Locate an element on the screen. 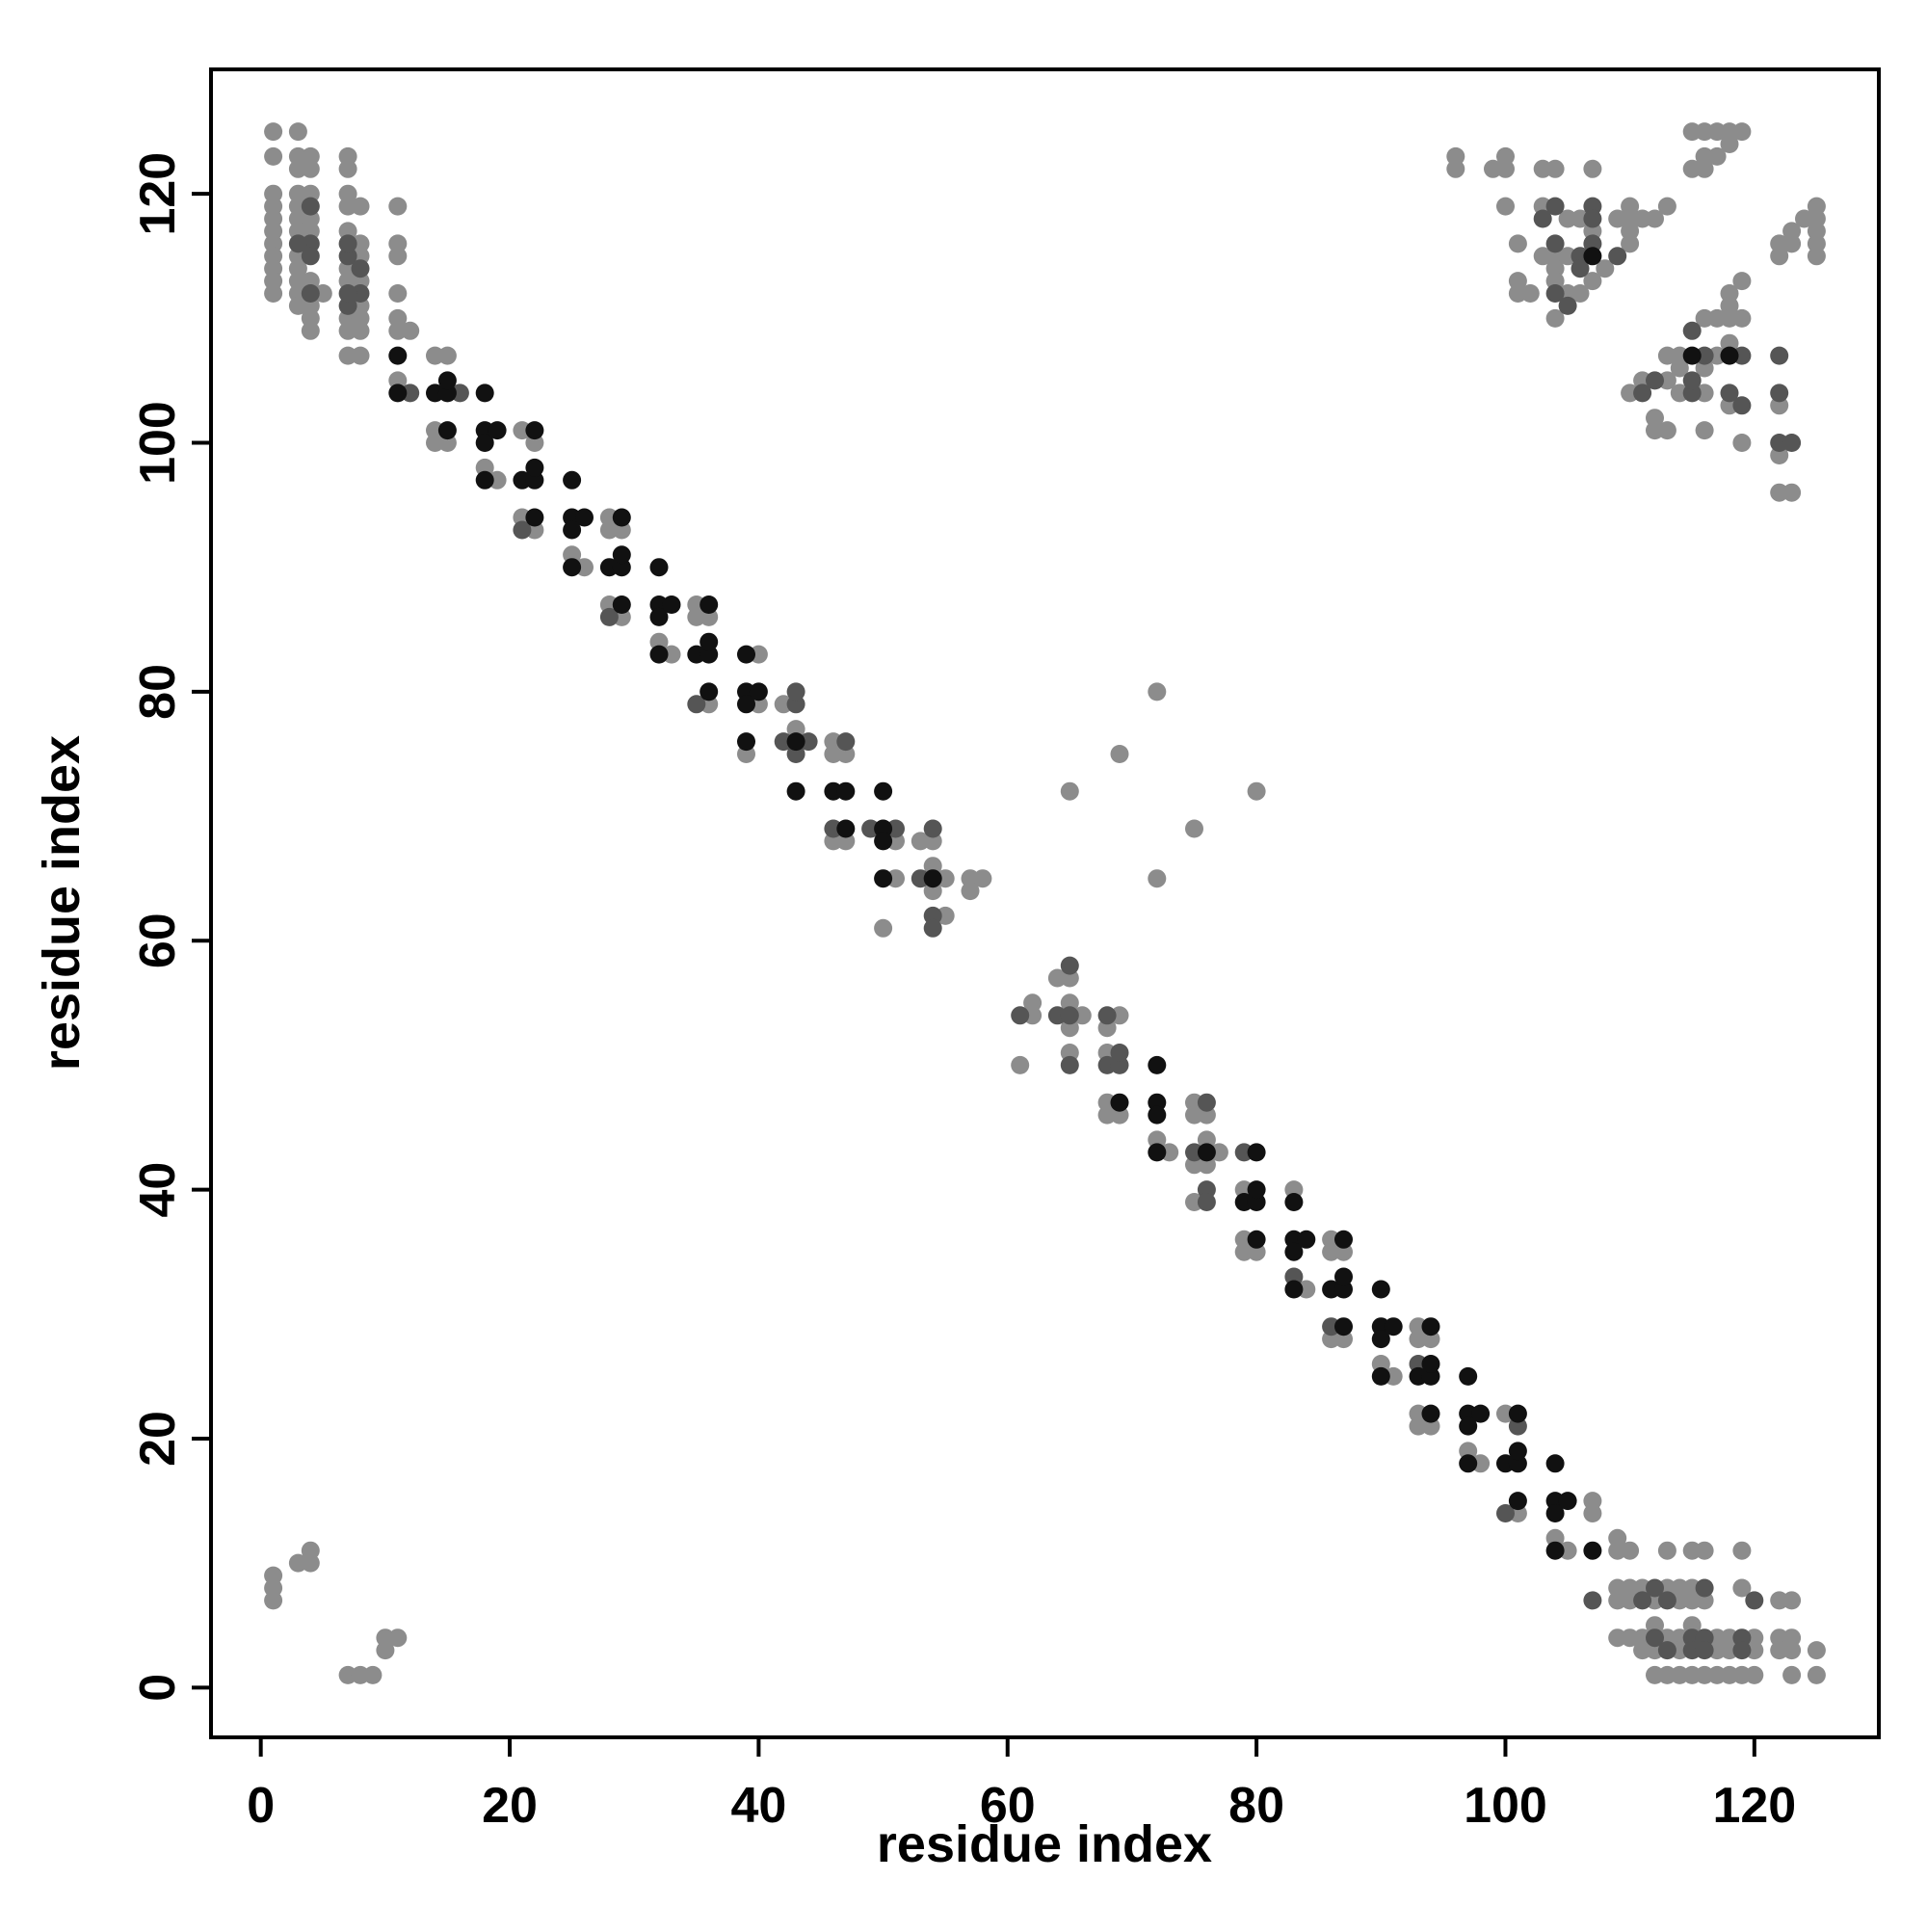 Image resolution: width=1927 pixels, height=1932 pixels. y-tick-label: 100 is located at coordinates (158, 443).